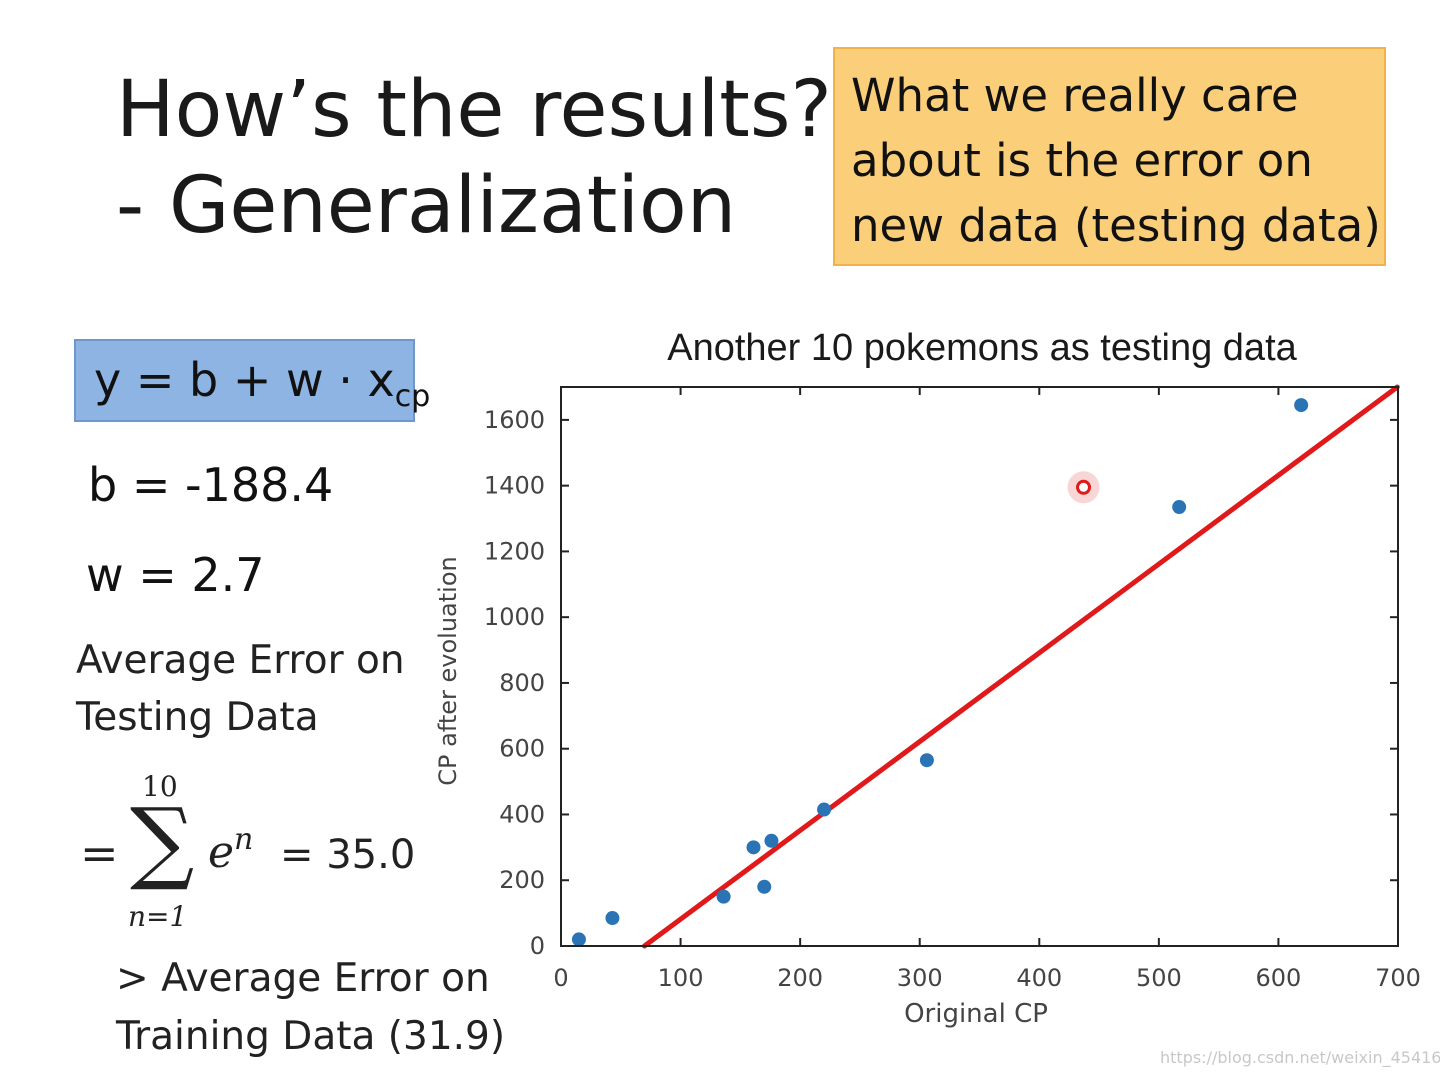 The height and width of the screenshot is (1080, 1440). Describe the element at coordinates (522, 749) in the screenshot. I see `y-tick-label: 600` at that location.